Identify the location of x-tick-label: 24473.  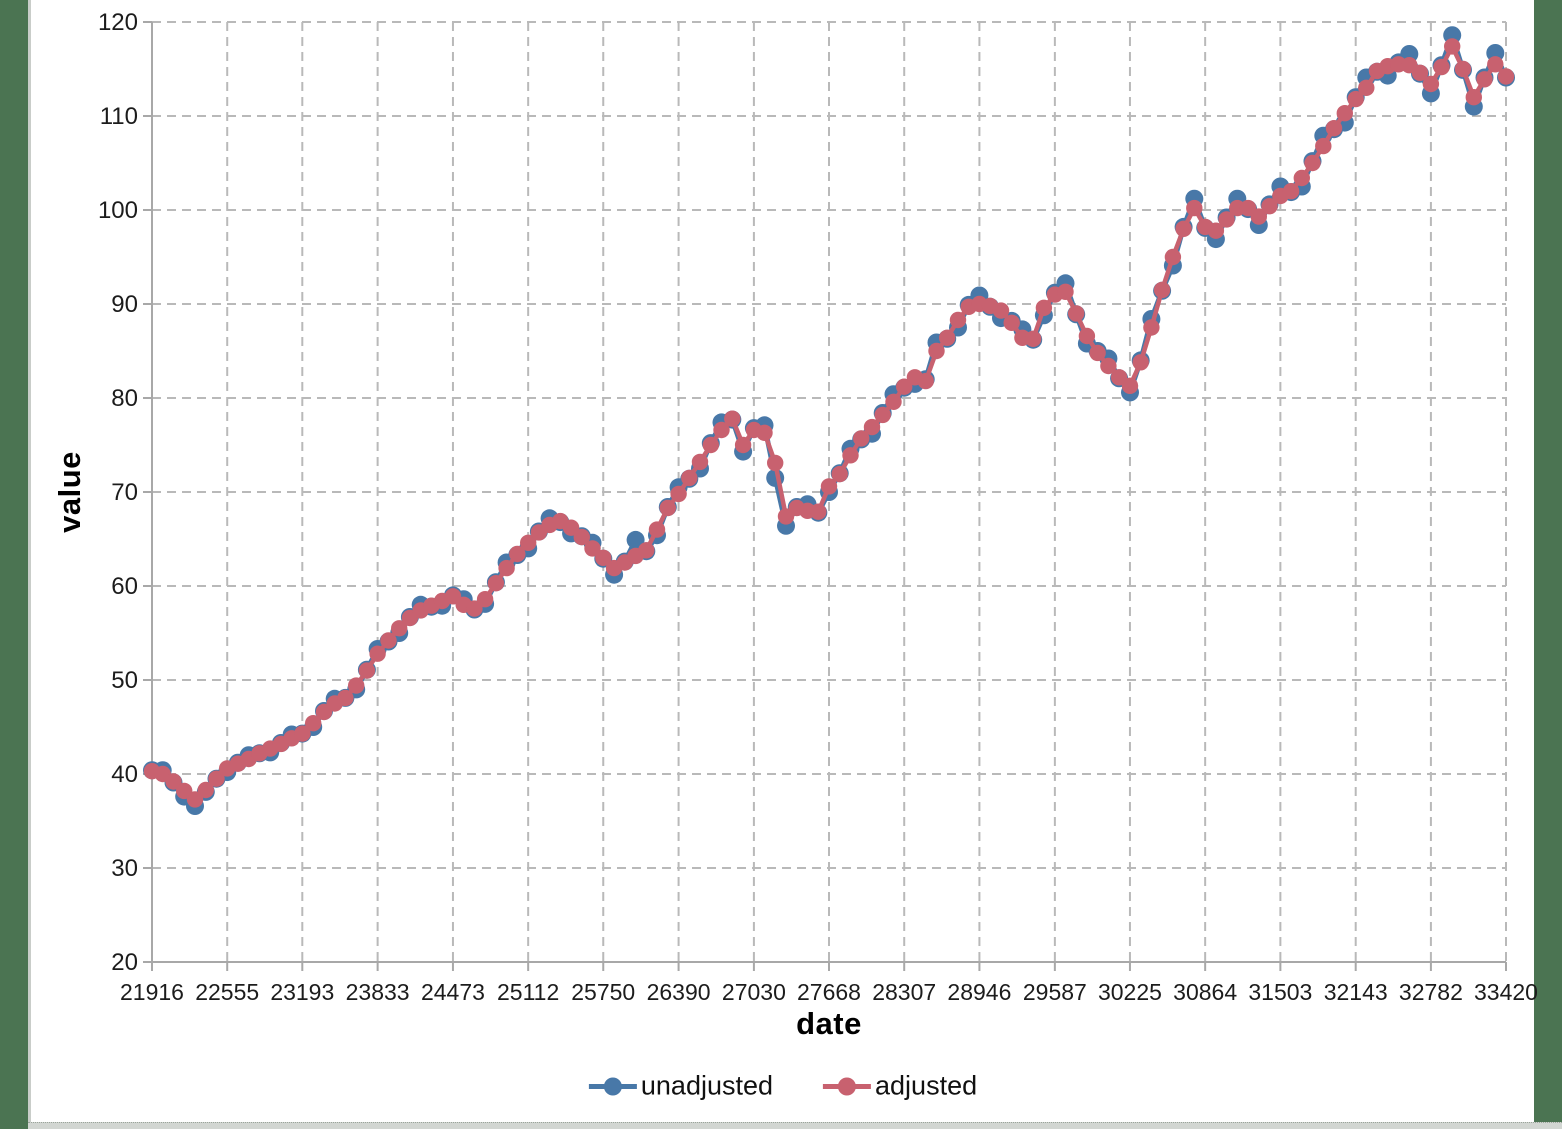
(453, 992).